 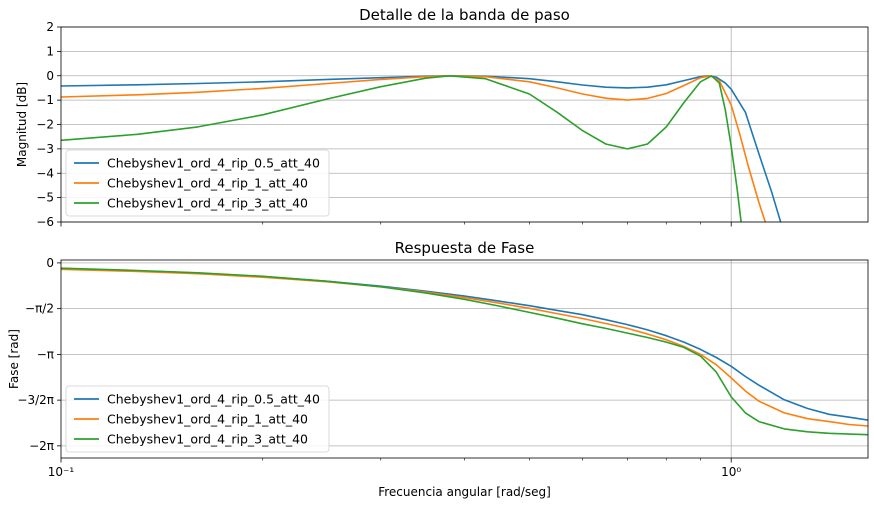 What do you see at coordinates (50, 27) in the screenshot?
I see `y-tick-label: 2` at bounding box center [50, 27].